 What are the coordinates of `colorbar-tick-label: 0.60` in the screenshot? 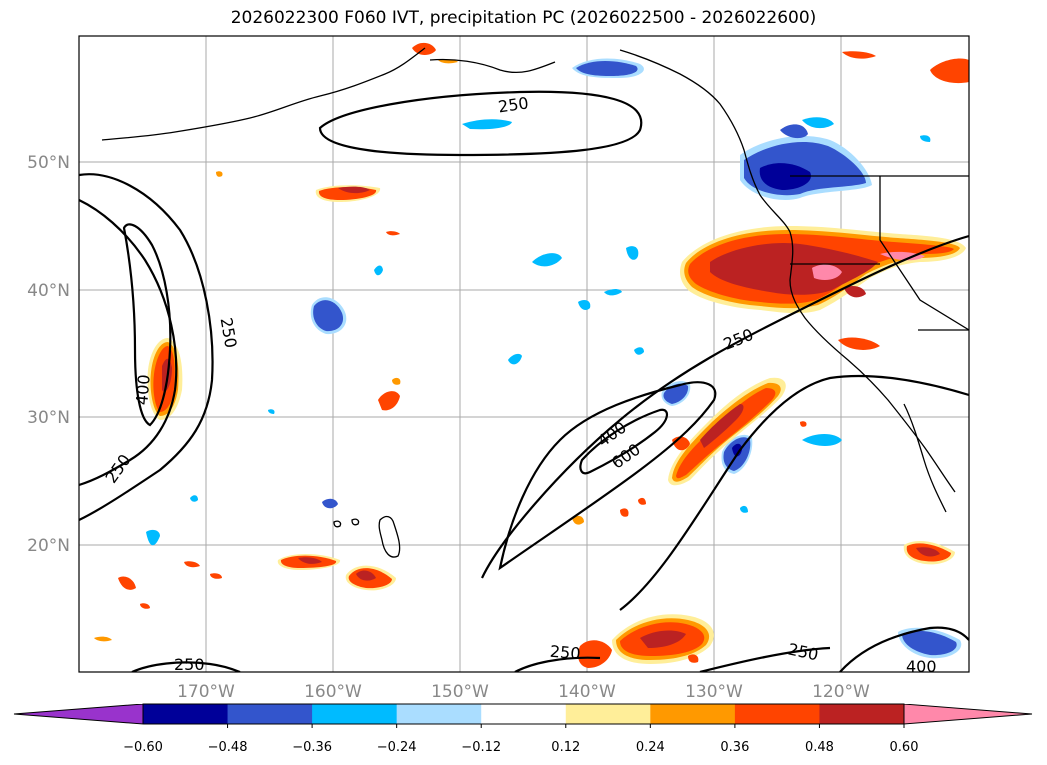 It's located at (904, 747).